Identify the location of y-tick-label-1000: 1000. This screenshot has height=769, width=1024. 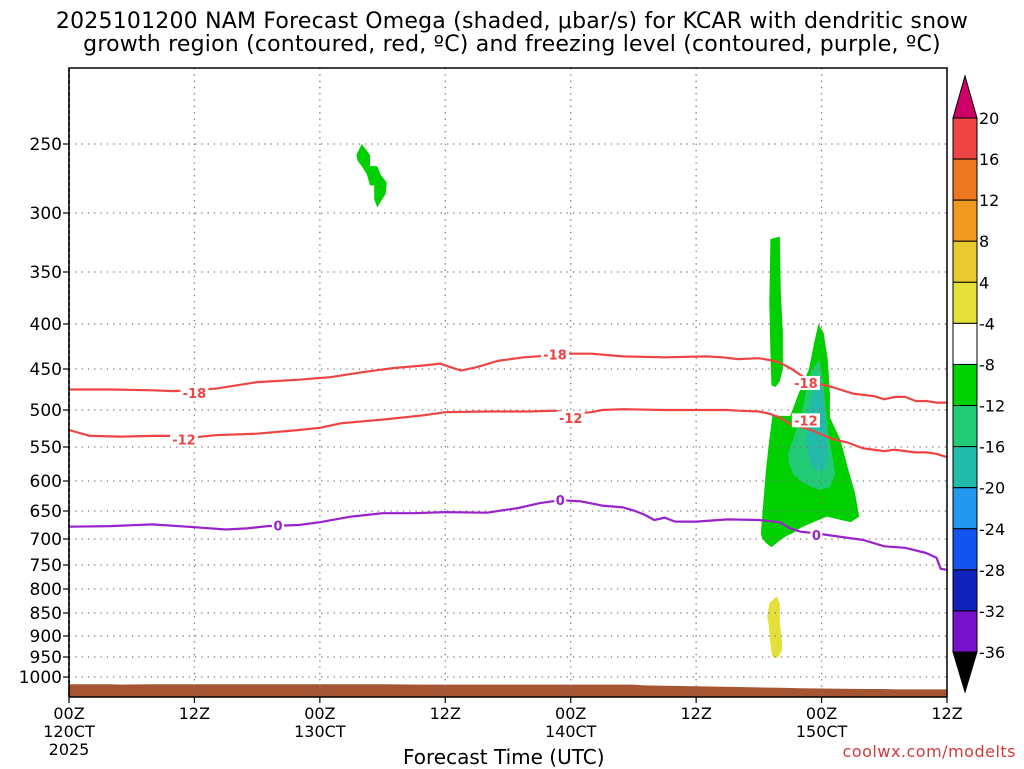
(40, 678).